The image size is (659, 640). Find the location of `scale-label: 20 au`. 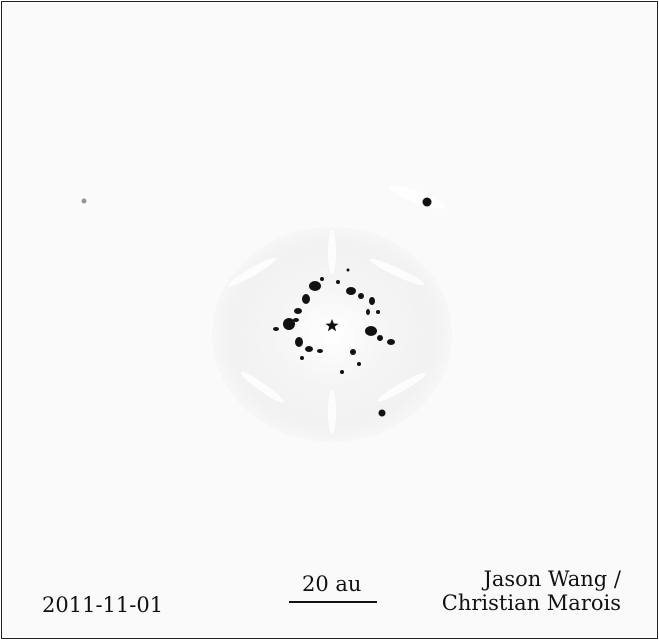

scale-label: 20 au is located at coordinates (332, 584).